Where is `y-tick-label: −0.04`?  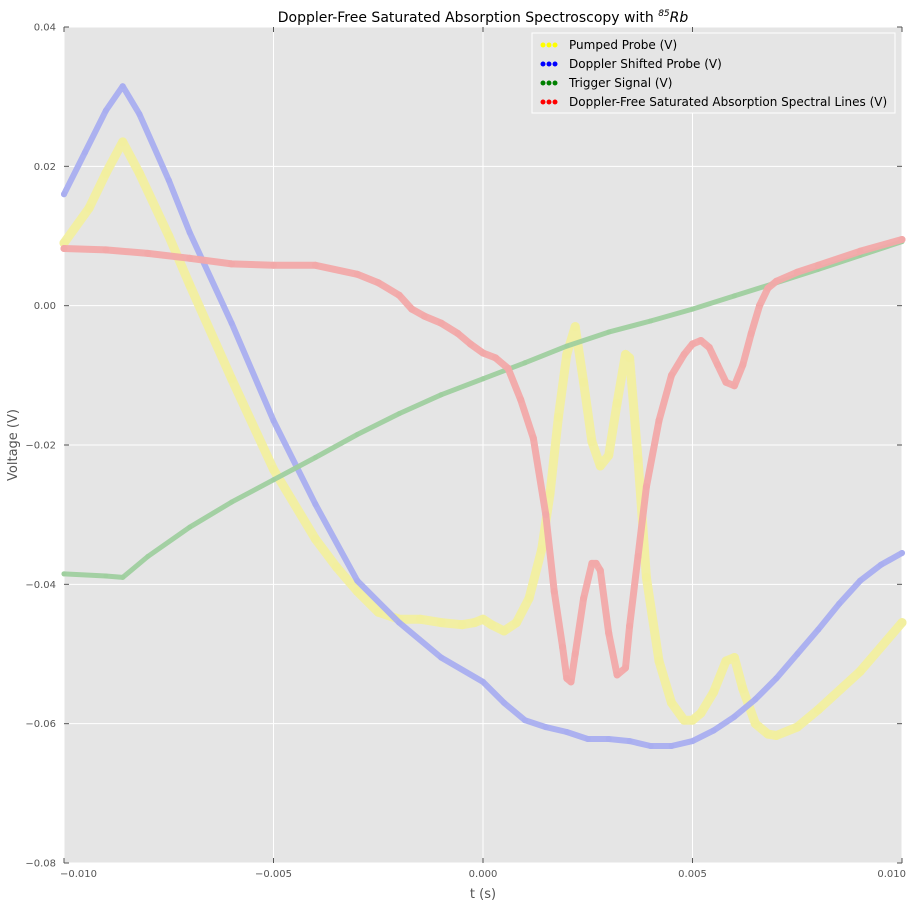
y-tick-label: −0.04 is located at coordinates (40, 585).